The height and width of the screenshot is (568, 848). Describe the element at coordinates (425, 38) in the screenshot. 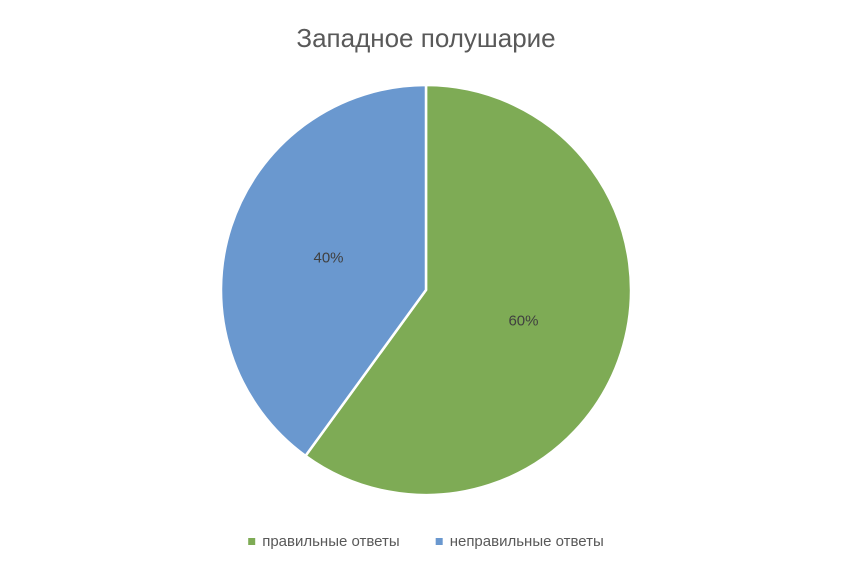

I see `chart-title: Западное полушарие` at that location.